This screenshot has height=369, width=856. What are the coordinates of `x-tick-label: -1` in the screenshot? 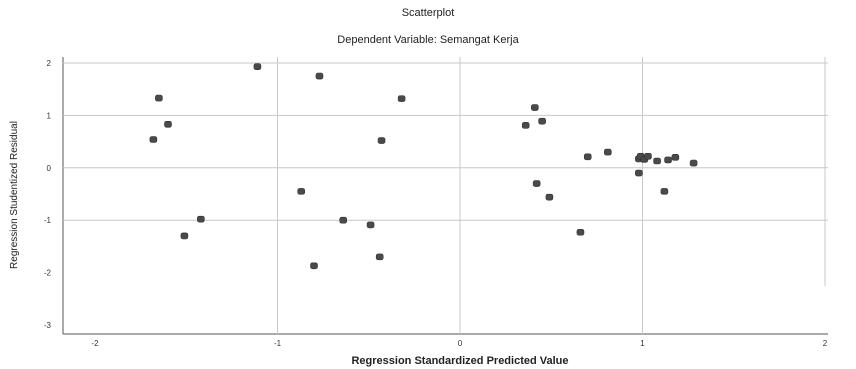 It's located at (278, 343).